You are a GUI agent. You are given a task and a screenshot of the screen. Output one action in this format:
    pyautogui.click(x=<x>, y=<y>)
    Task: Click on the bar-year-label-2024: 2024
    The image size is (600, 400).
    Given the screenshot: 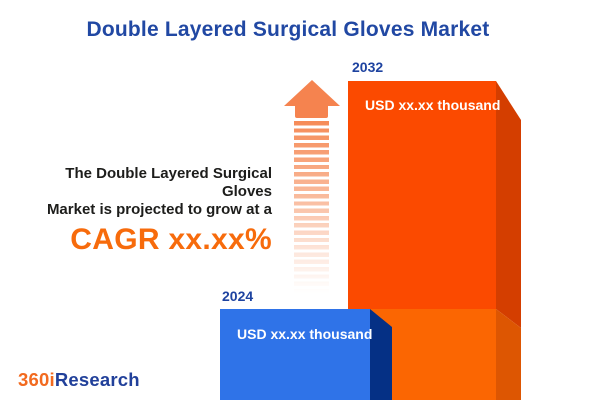 What is the action you would take?
    pyautogui.click(x=238, y=296)
    